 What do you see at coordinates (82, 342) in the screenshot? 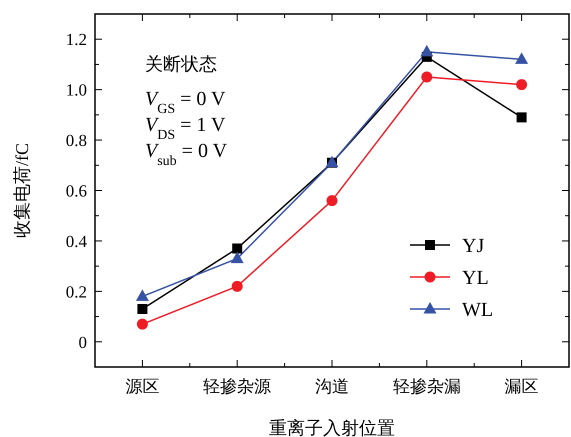
I see `y-tick-label: 0` at bounding box center [82, 342].